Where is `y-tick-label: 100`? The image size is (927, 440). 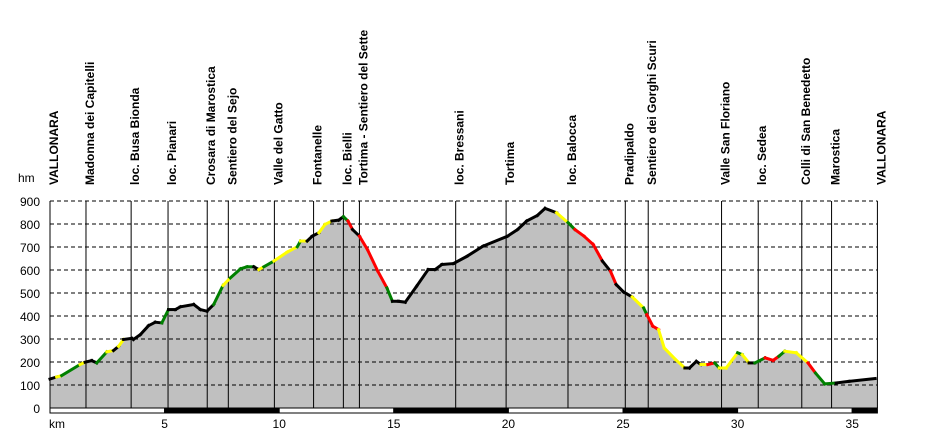
y-tick-label: 100 is located at coordinates (30, 386).